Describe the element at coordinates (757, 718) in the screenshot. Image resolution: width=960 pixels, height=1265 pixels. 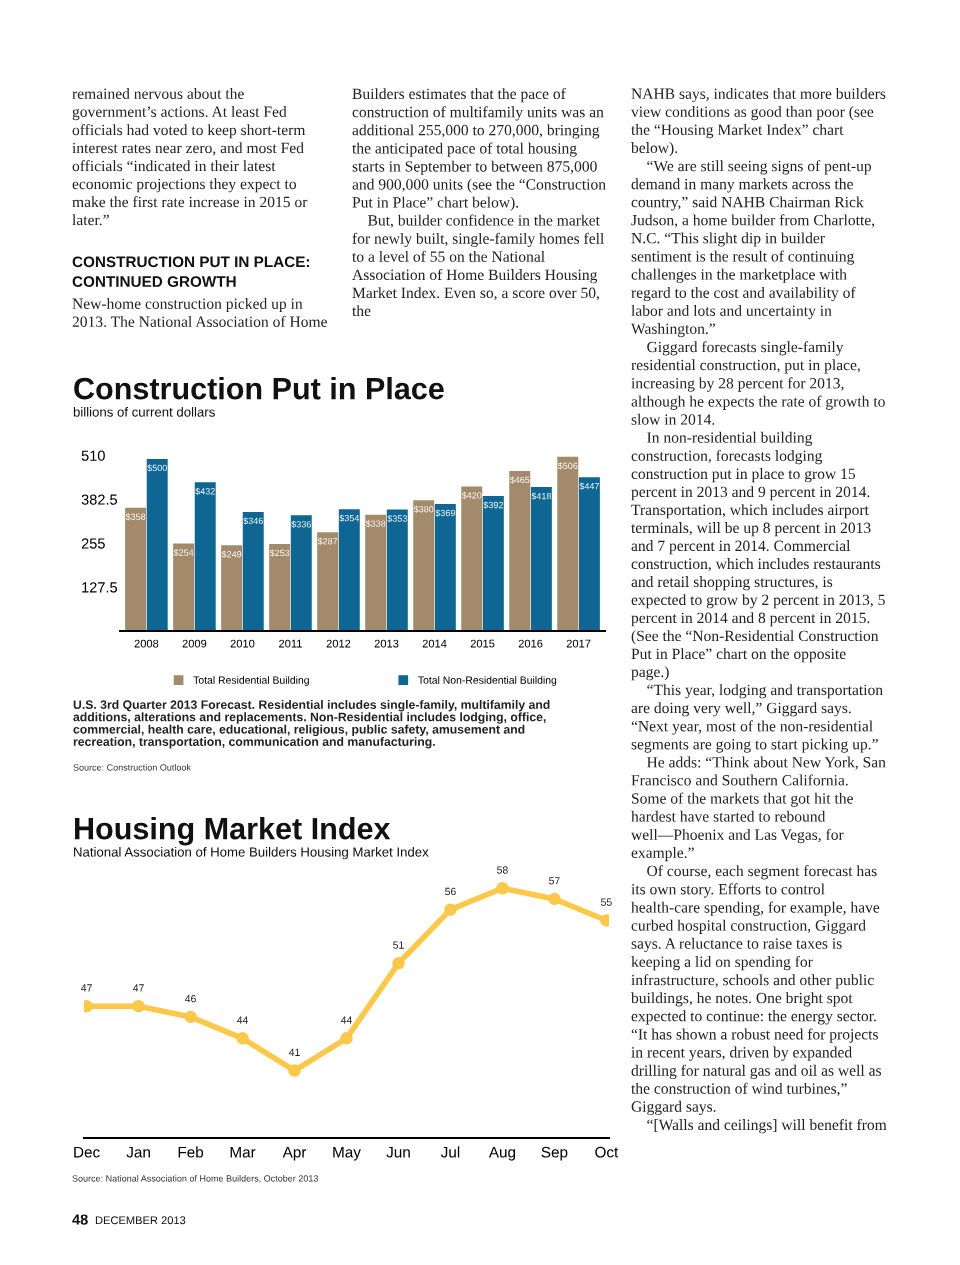
I see `text: “This year, lodging and transportation are doing very well,” Giggard says. “Next year, most of the non-residential segments are going to start picking up.”` at that location.